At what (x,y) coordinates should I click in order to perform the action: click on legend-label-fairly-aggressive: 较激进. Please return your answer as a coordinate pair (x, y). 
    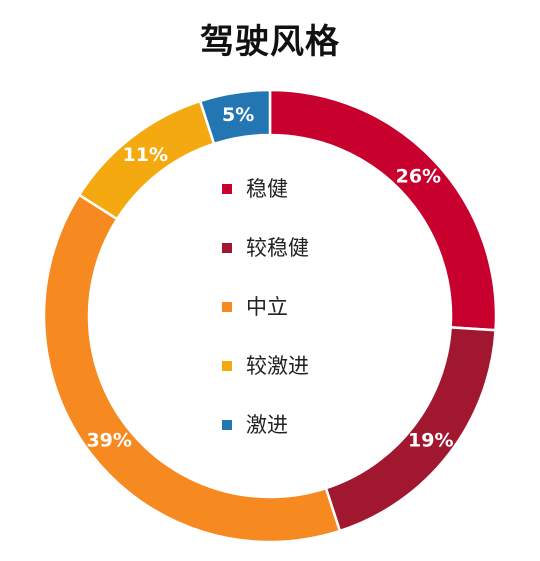
    Looking at the image, I should click on (277, 366).